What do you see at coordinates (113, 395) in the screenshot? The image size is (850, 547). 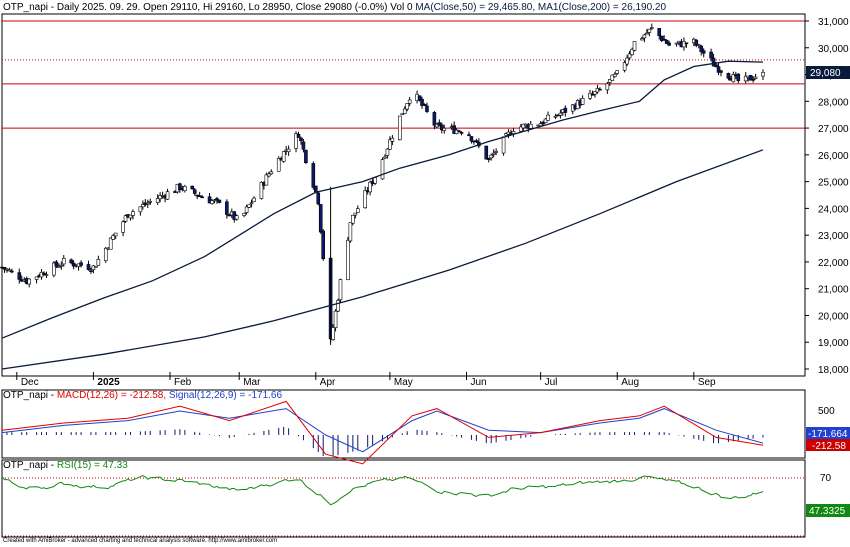 I see `macd-header-text: MACD(12,26) = -212.58,` at bounding box center [113, 395].